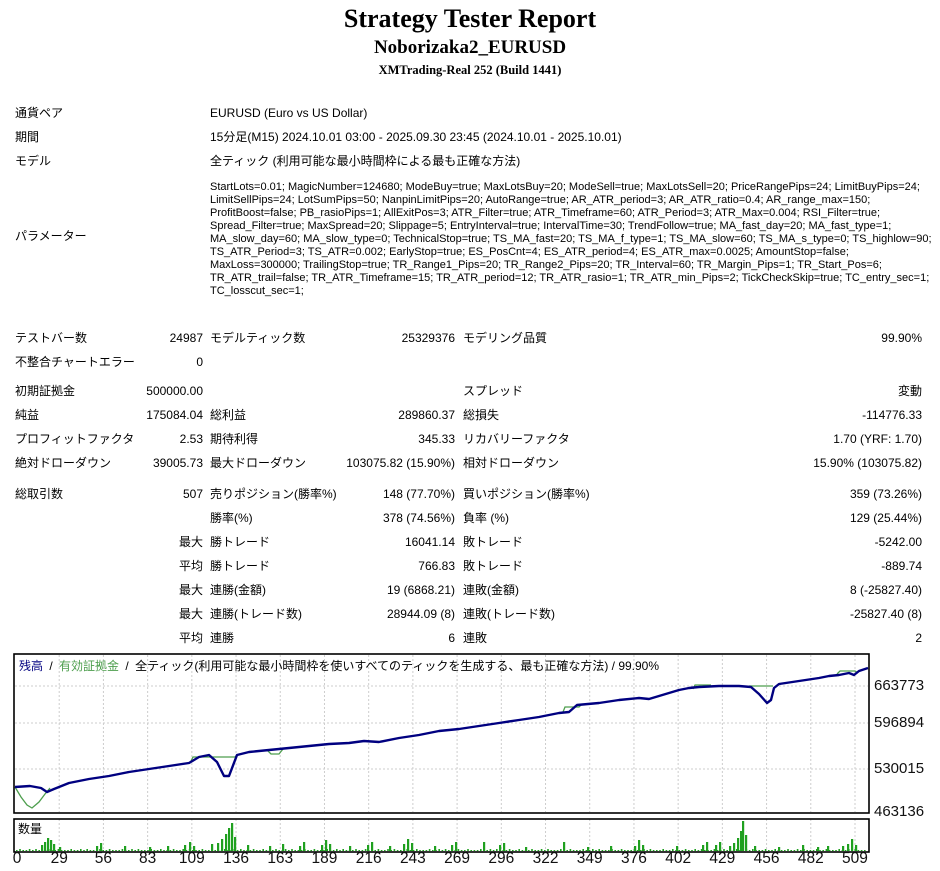 The height and width of the screenshot is (871, 940). I want to click on stat-value: -889.74, so click(901, 566).